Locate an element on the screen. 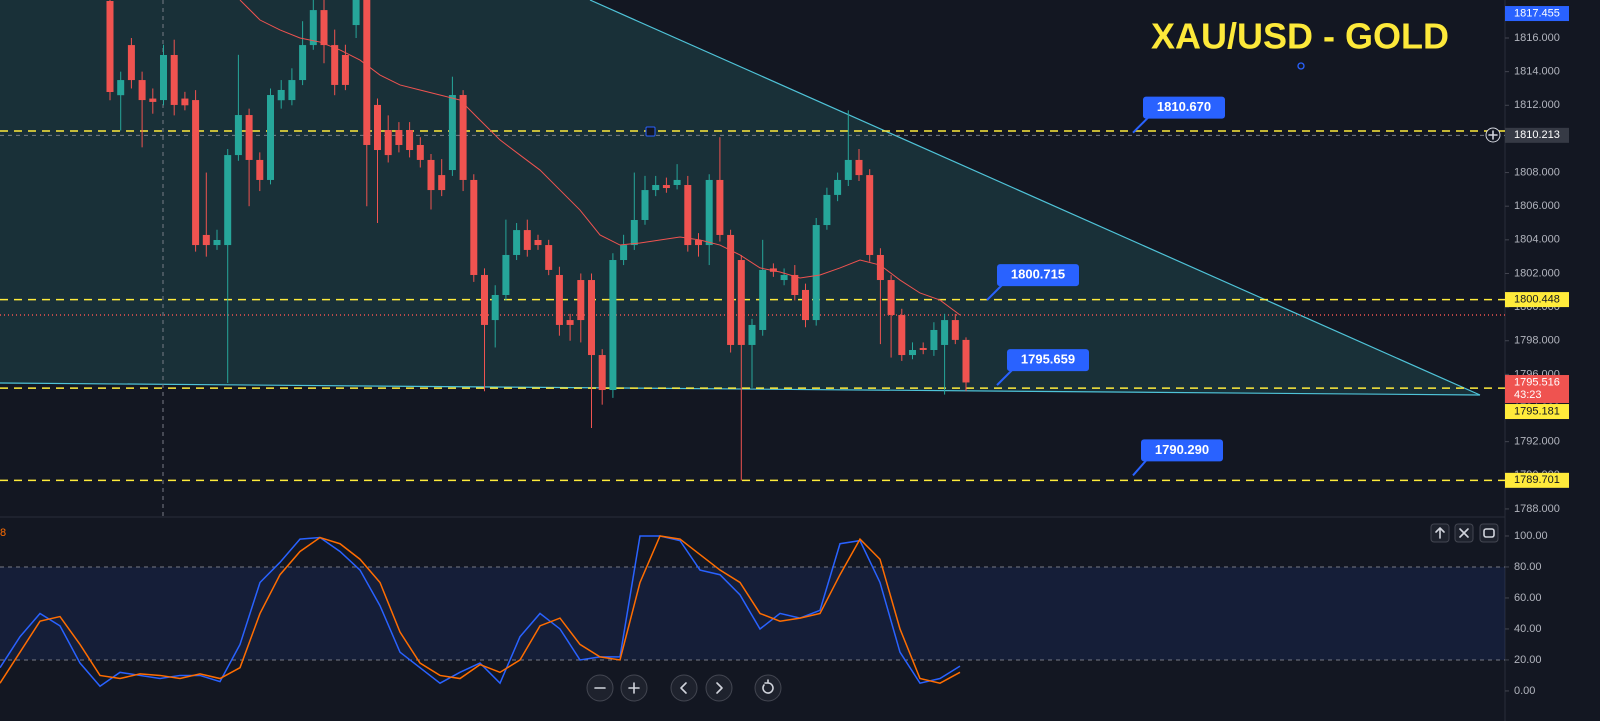 The image size is (1600, 721). crosshair-badge is located at coordinates (1537, 135).